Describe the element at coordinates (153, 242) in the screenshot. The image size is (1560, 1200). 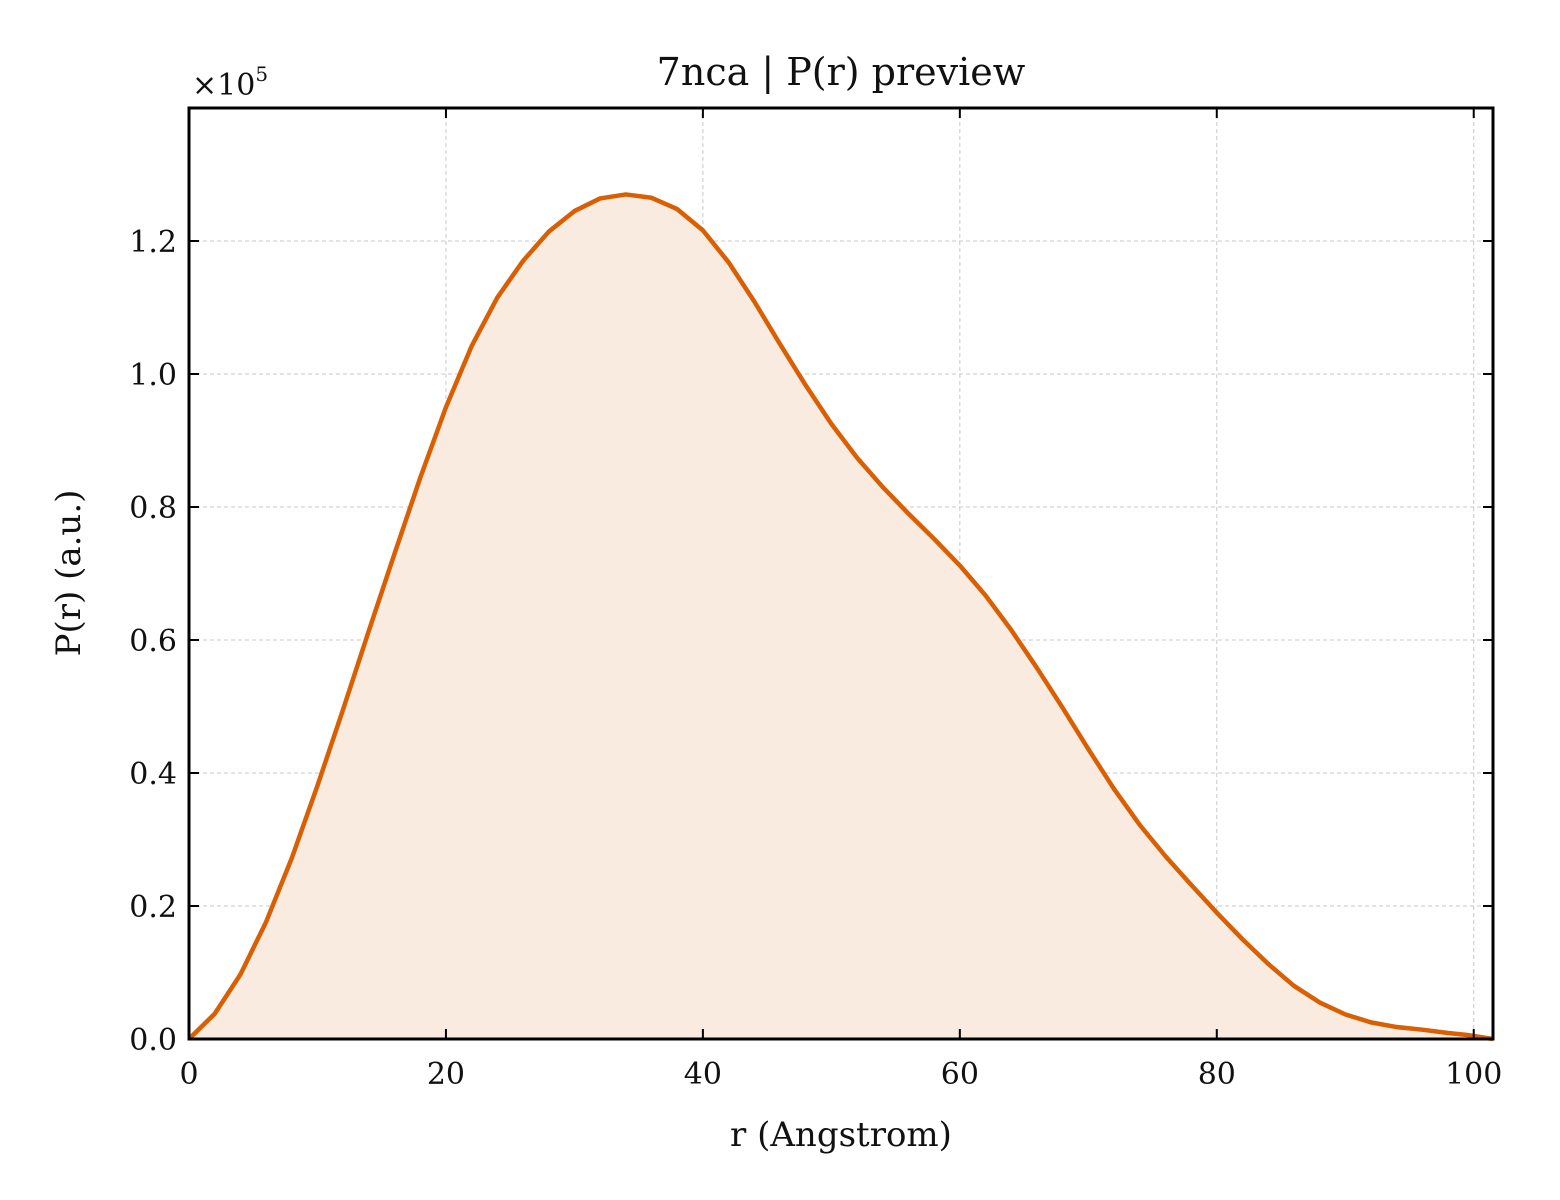
I see `y-tick-label: 1.2` at that location.